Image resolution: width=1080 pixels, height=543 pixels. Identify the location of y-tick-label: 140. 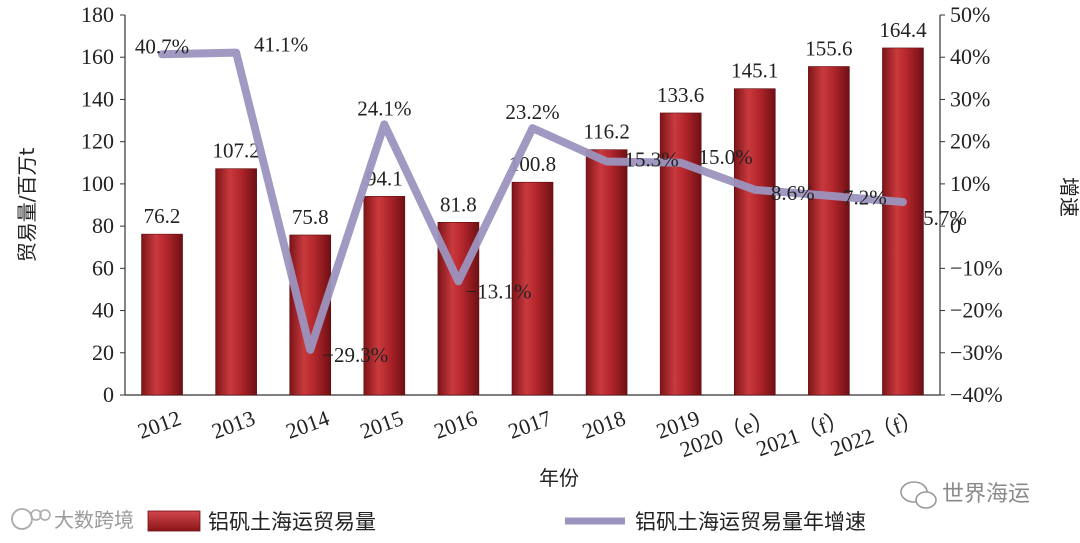
(97, 98).